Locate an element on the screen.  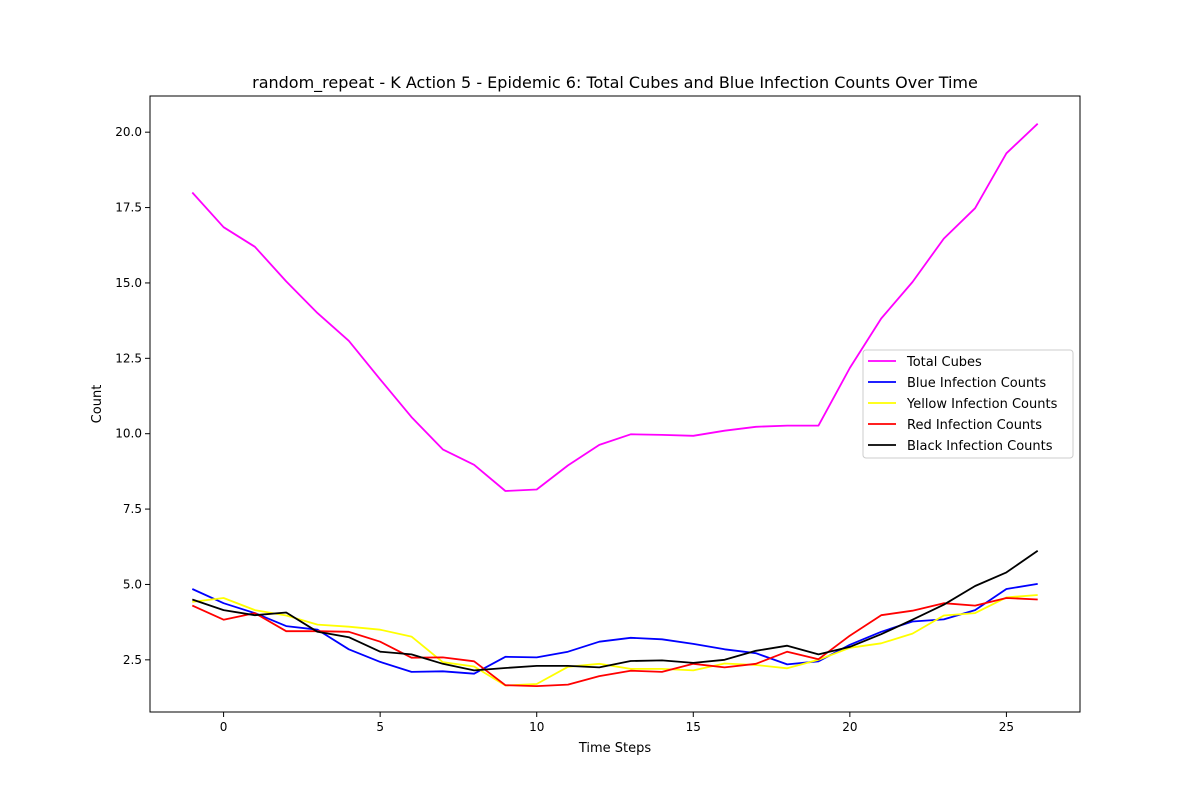
x-tick-label: 20 is located at coordinates (849, 727).